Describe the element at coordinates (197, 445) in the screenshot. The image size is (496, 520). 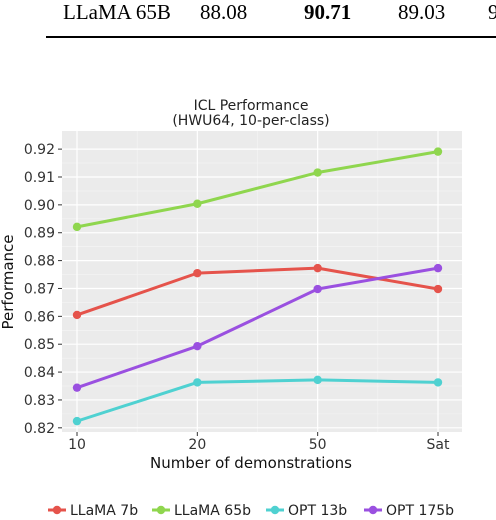
I see `x-tick-label: 20` at that location.